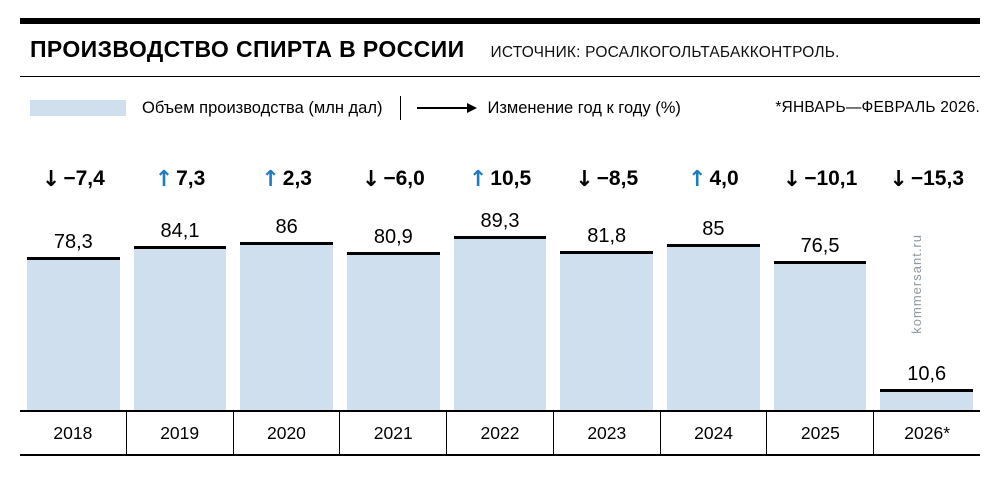  I want to click on yoy-change-label: ↓ −10,1, so click(820, 179).